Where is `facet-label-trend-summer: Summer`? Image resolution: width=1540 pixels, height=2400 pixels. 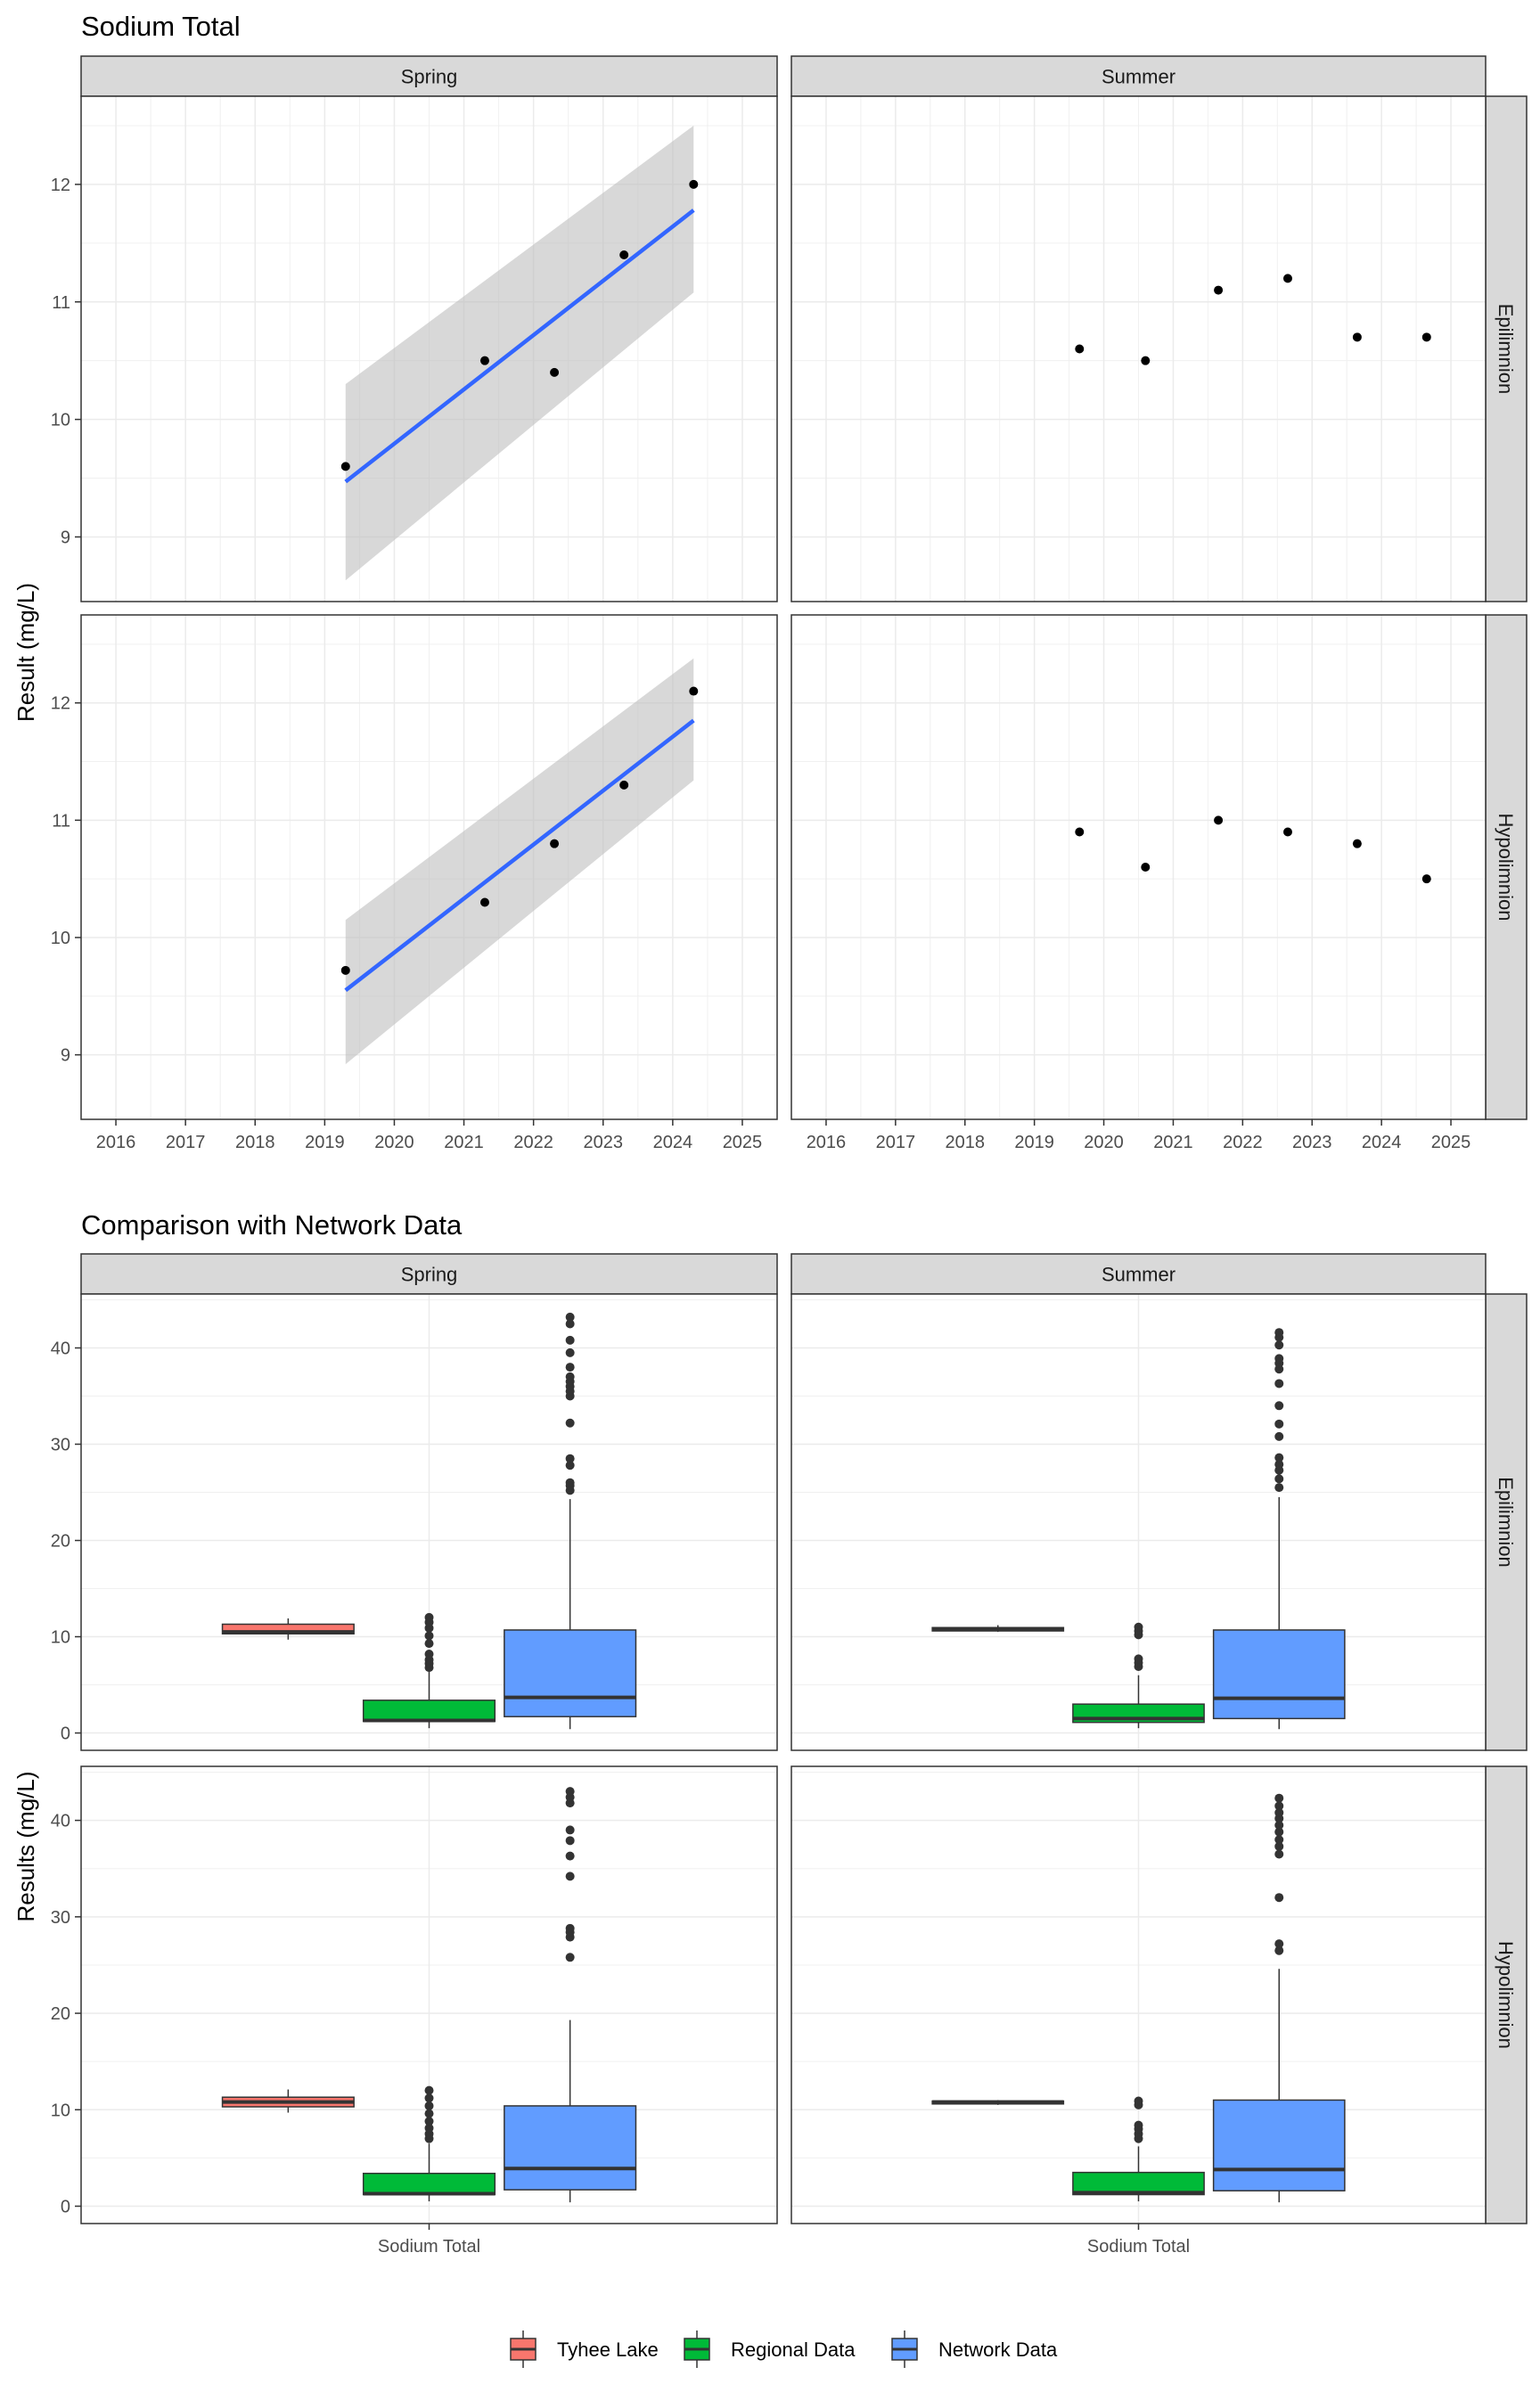
facet-label-trend-summer: Summer is located at coordinates (1138, 77).